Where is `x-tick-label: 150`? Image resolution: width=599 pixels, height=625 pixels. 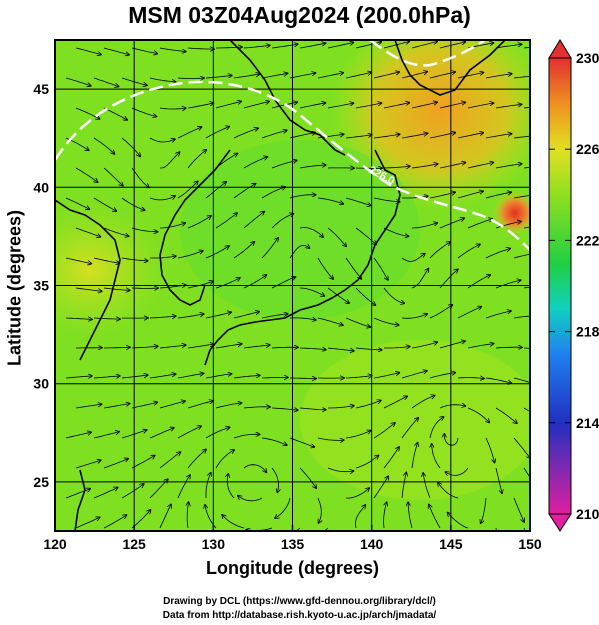
x-tick-label: 150 is located at coordinates (530, 544).